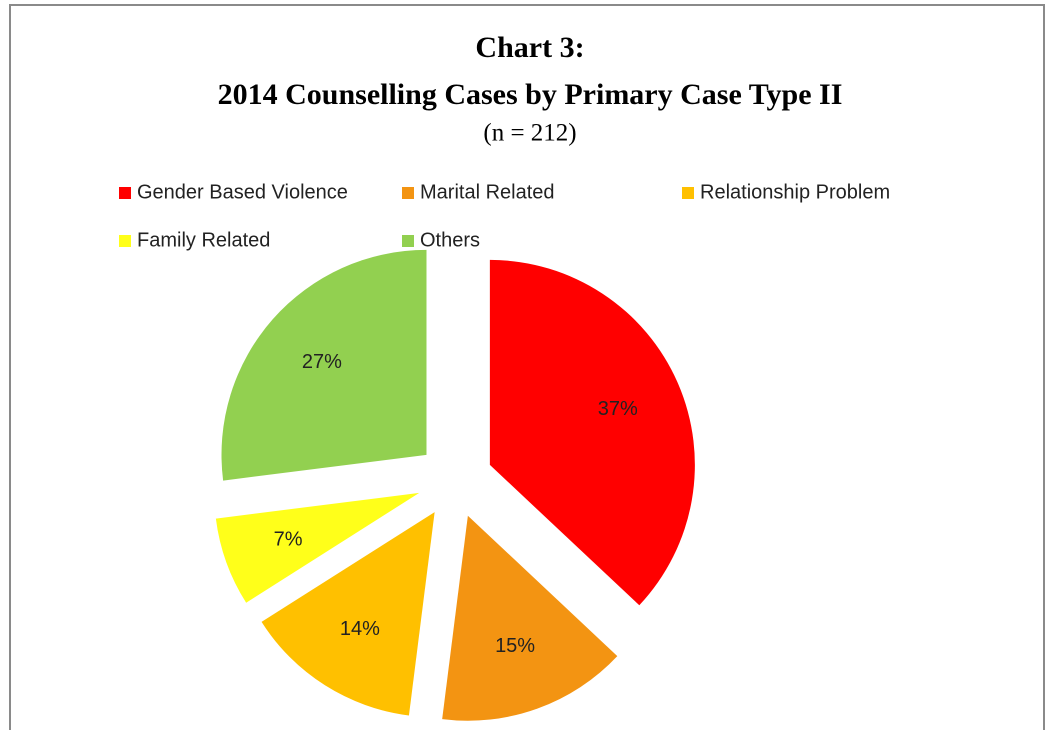 The image size is (1048, 730). What do you see at coordinates (450, 240) in the screenshot?
I see `legend-label: Others` at bounding box center [450, 240].